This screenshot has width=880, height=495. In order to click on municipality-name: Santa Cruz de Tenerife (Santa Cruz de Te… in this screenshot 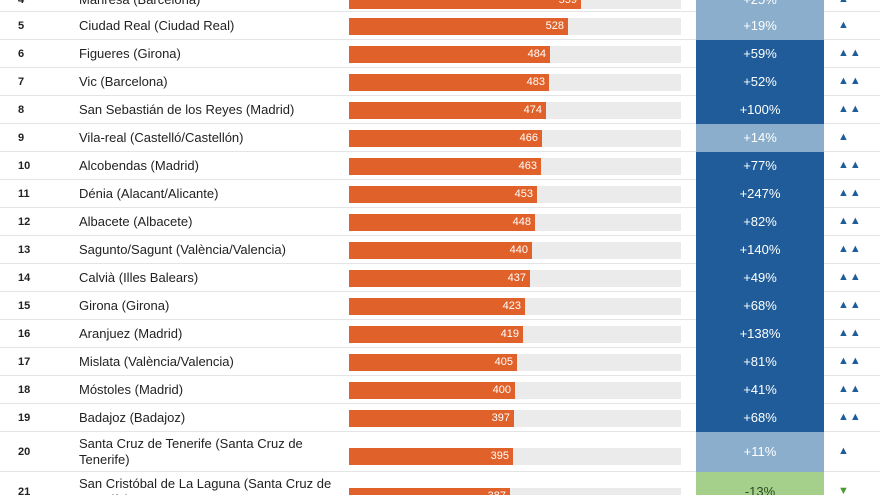, I will do `click(191, 451)`.